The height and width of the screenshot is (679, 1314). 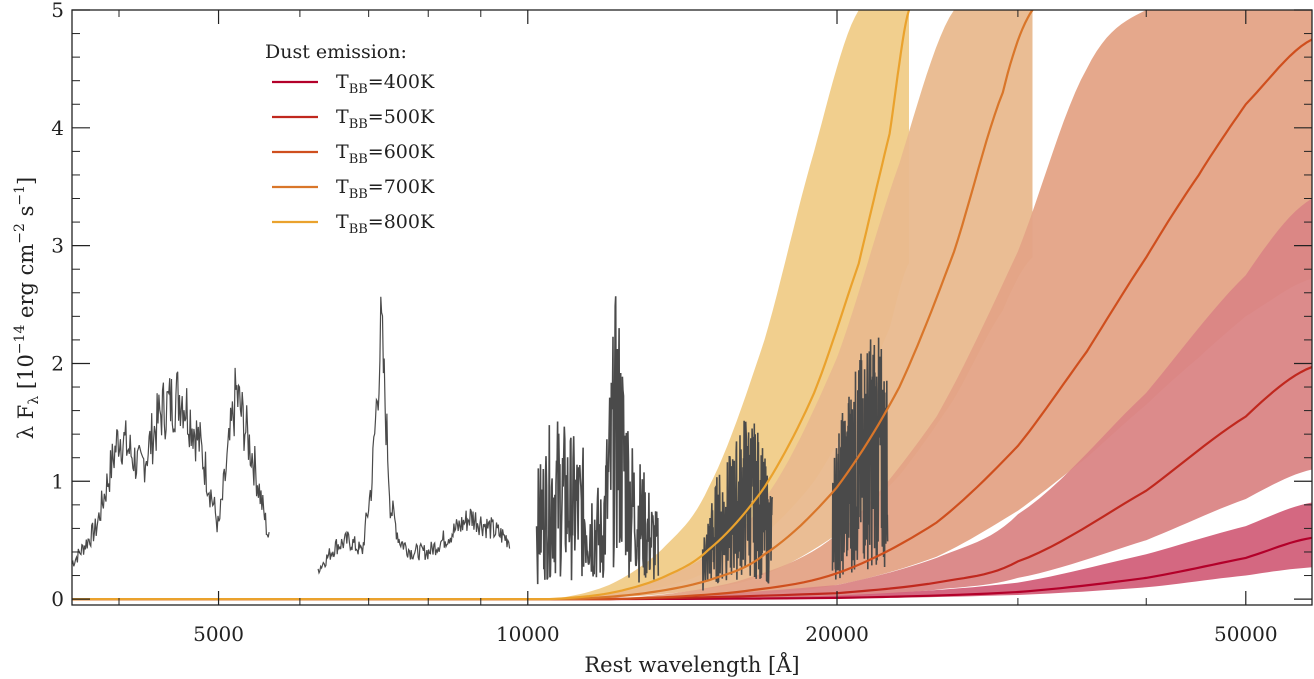 What do you see at coordinates (34, 400) in the screenshot?
I see `y-axis-label-sub: λ` at bounding box center [34, 400].